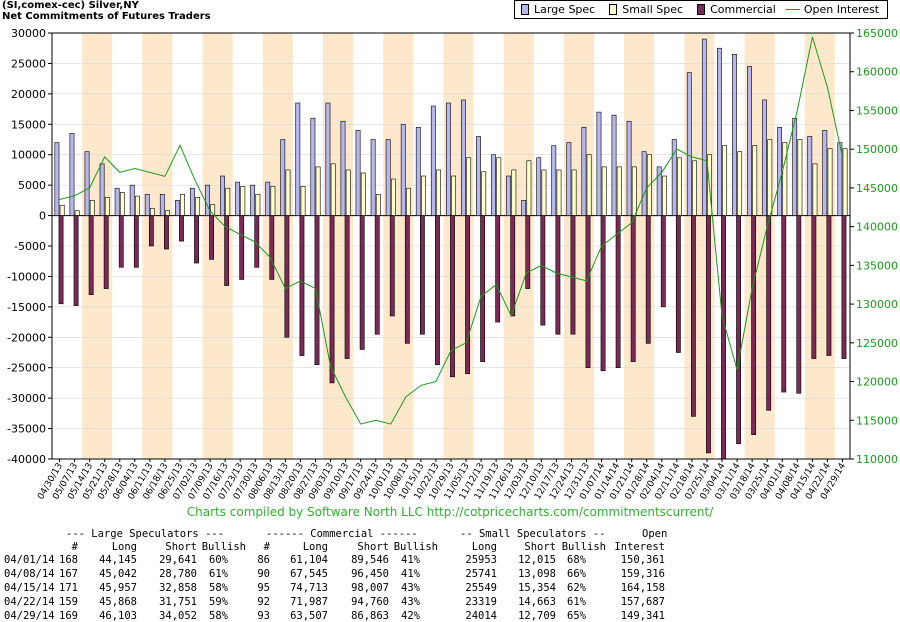  I want to click on col-header: Interest, so click(639, 547).